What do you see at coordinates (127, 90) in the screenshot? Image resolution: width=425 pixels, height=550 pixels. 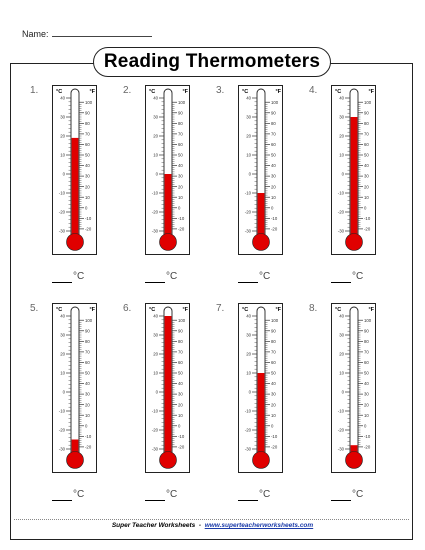 I see `question-number: 2.` at bounding box center [127, 90].